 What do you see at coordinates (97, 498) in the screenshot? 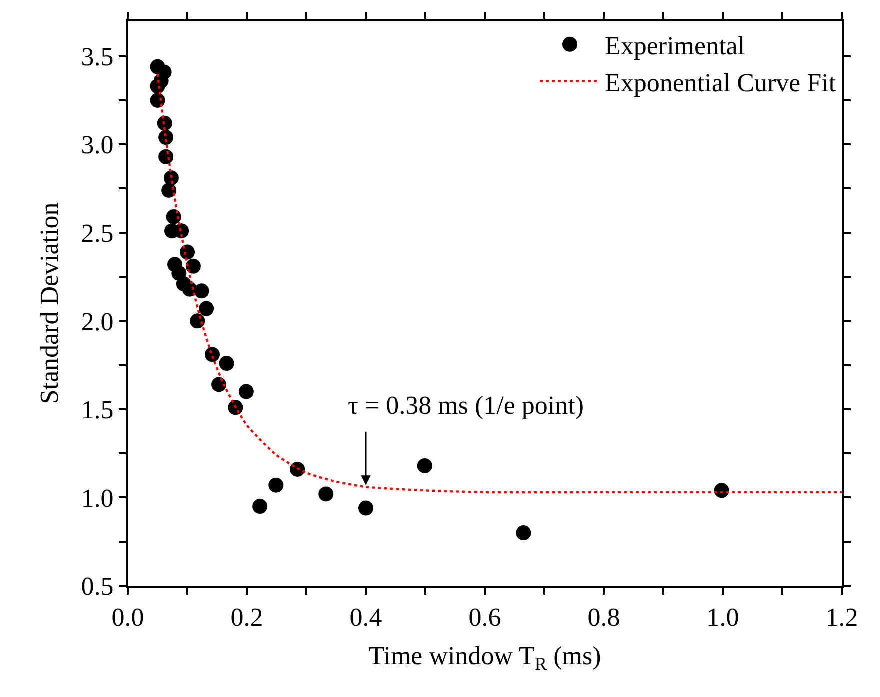
I see `y-tick-label: 1.0` at bounding box center [97, 498].